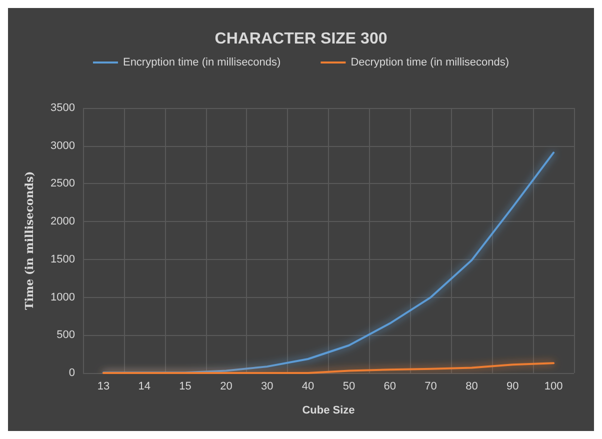 The height and width of the screenshot is (439, 602). I want to click on legend-label: Decryption time (in milliseconds), so click(430, 62).